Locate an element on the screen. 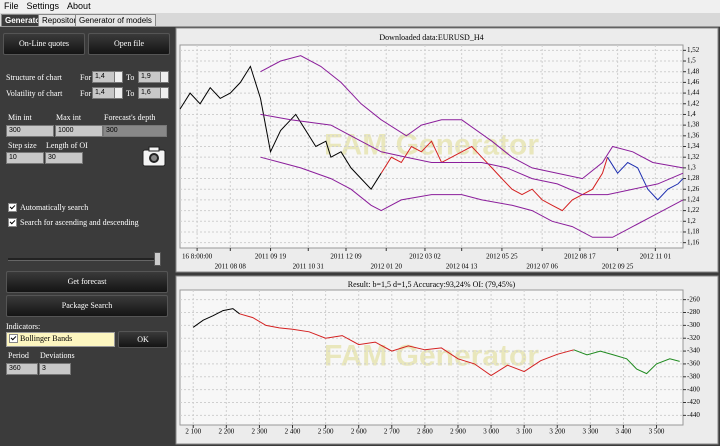 The width and height of the screenshot is (720, 446). x-tick-label: 3 400 is located at coordinates (624, 432).